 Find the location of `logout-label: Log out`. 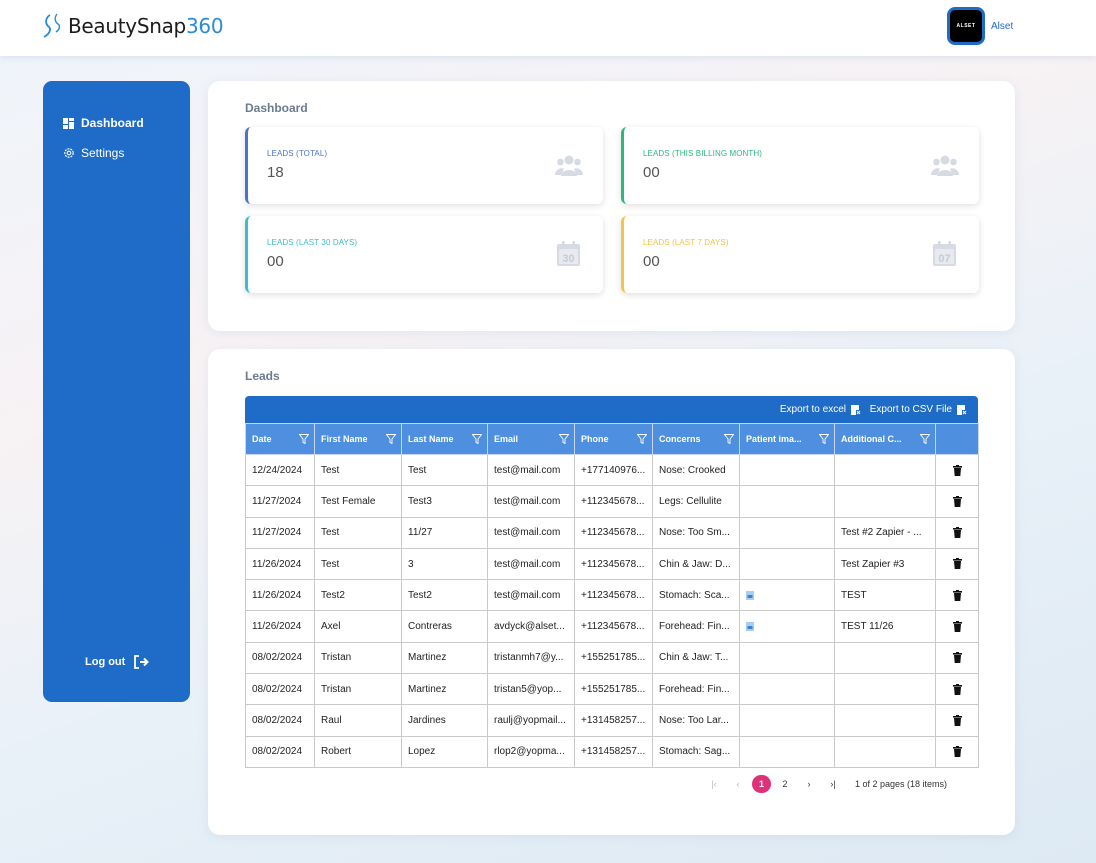

logout-label: Log out is located at coordinates (105, 662).